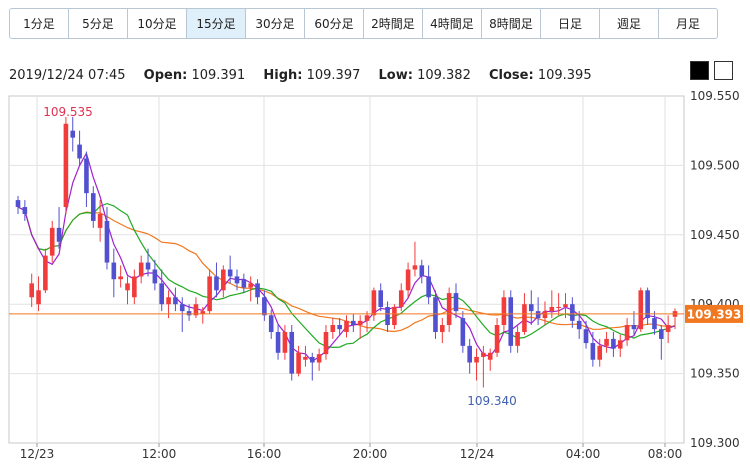 The height and width of the screenshot is (464, 750). I want to click on dark-theme-button, so click(699, 70).